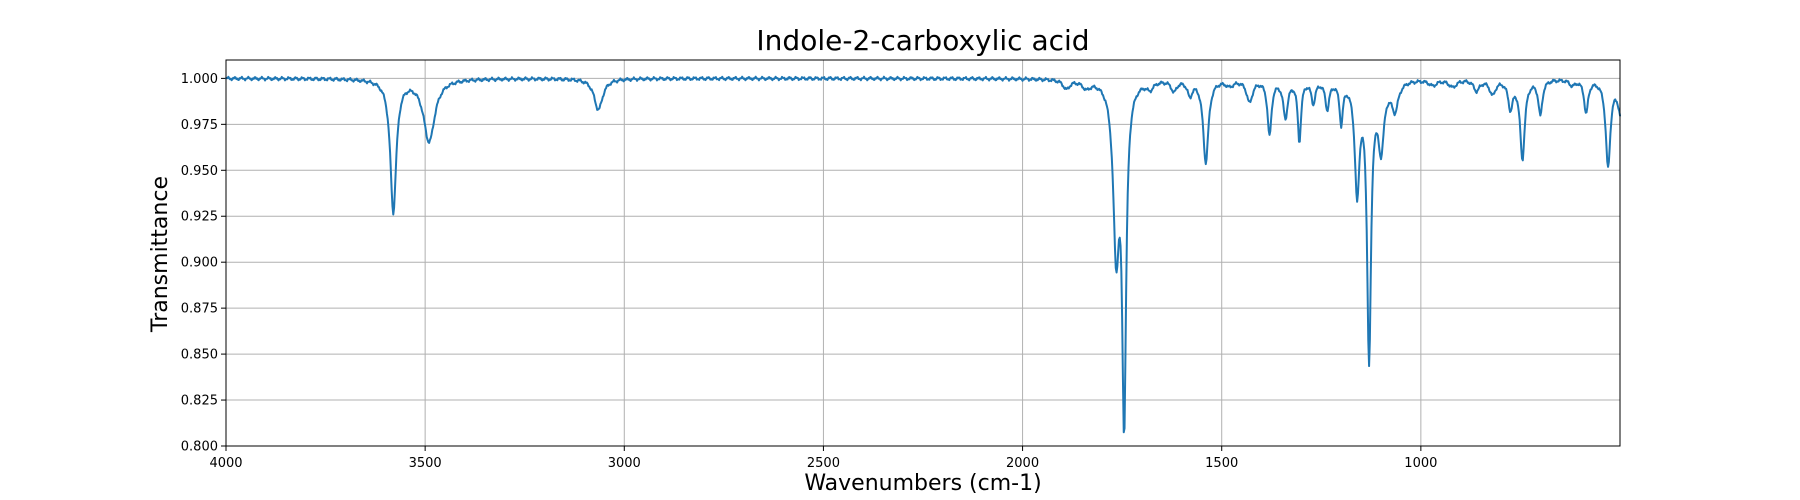  What do you see at coordinates (199, 217) in the screenshot?
I see `y-tick-label: 0.925` at bounding box center [199, 217].